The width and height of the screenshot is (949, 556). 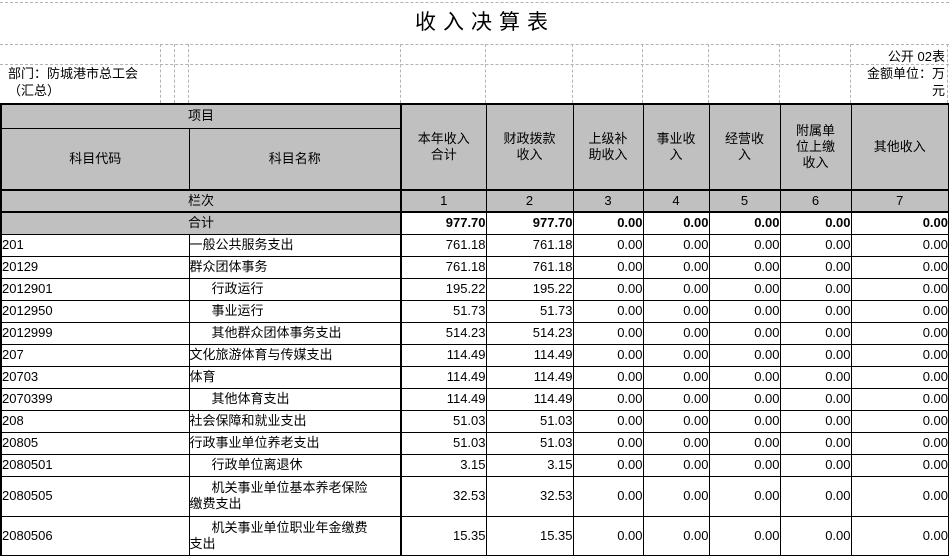 I want to click on value-cell: 51.03, so click(x=443, y=443).